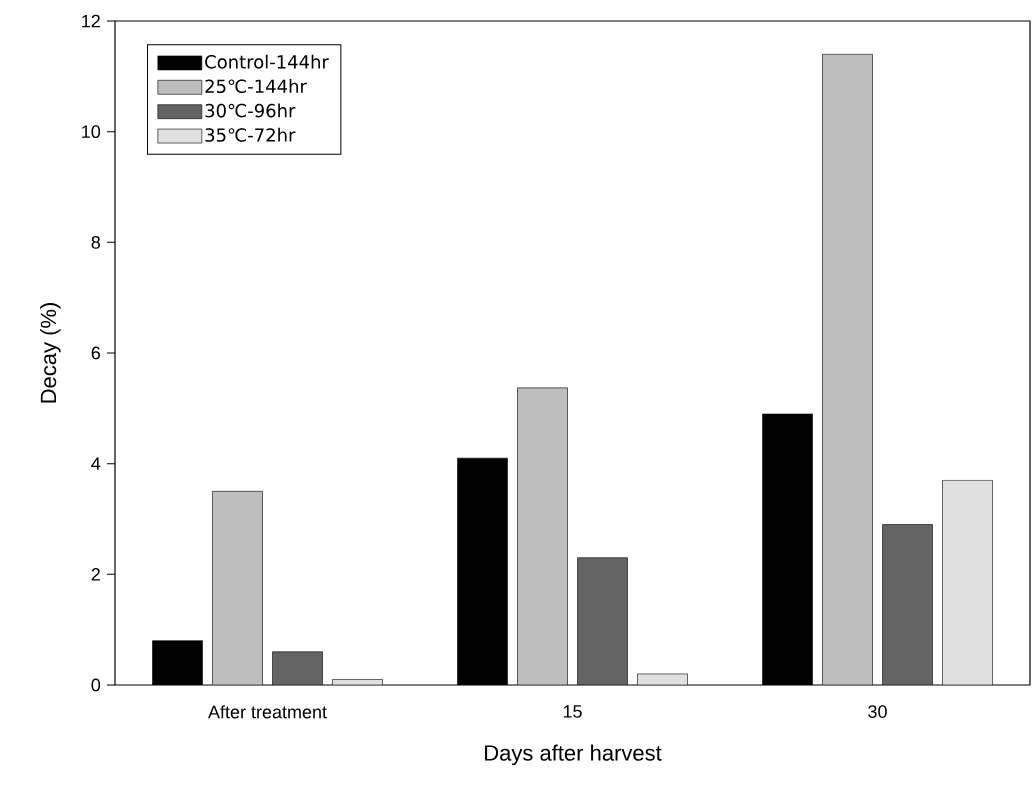 Image resolution: width=1033 pixels, height=796 pixels. Describe the element at coordinates (91, 132) in the screenshot. I see `y-tick-label: 10` at that location.